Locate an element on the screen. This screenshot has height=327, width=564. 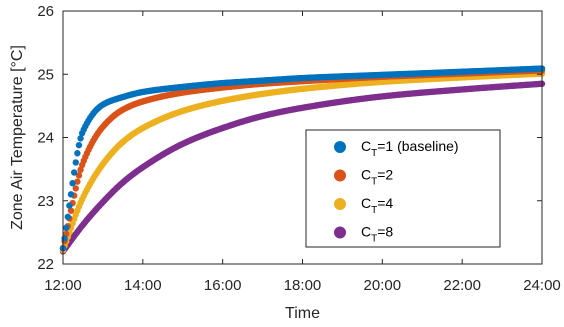
legend-label: CT=4 is located at coordinates (377, 205).